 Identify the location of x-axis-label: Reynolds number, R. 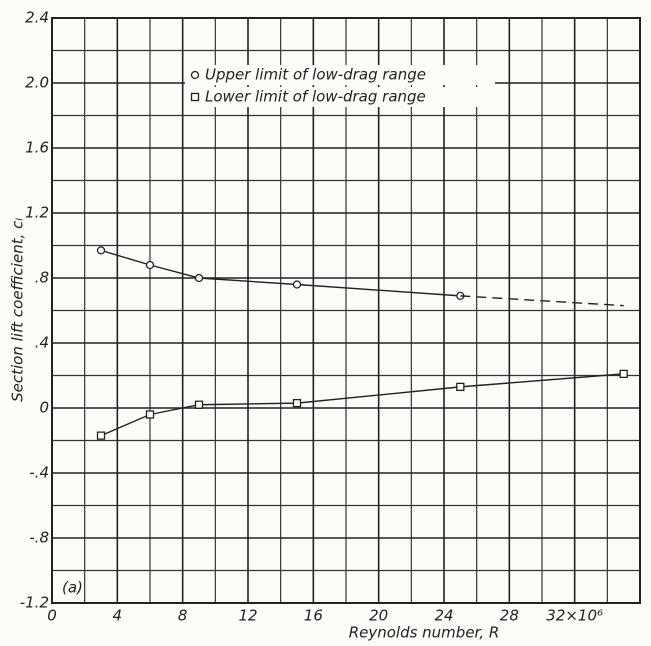
(424, 633).